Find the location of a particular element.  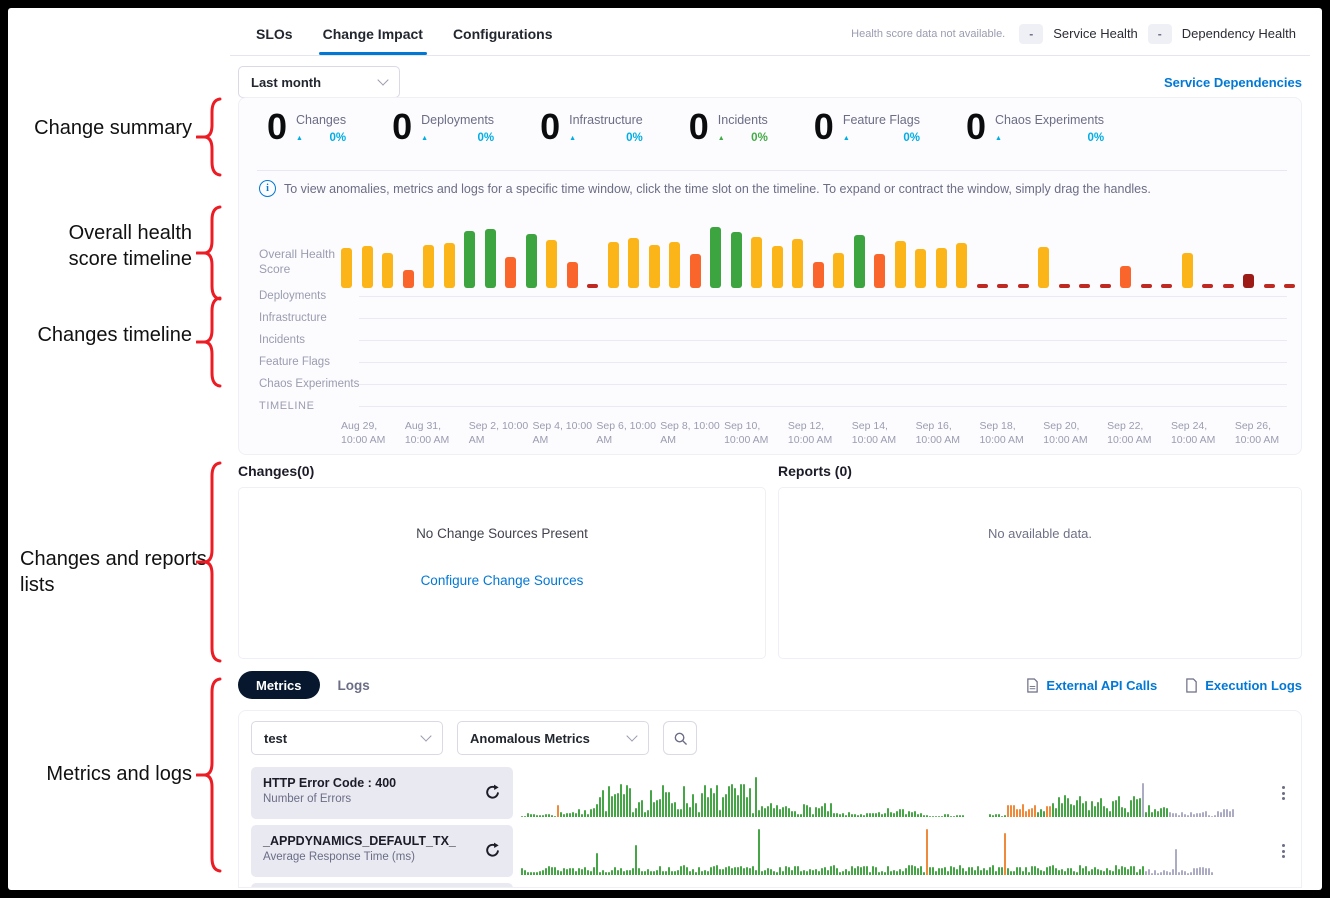

tab-change-impact: Change Impact is located at coordinates (373, 33).